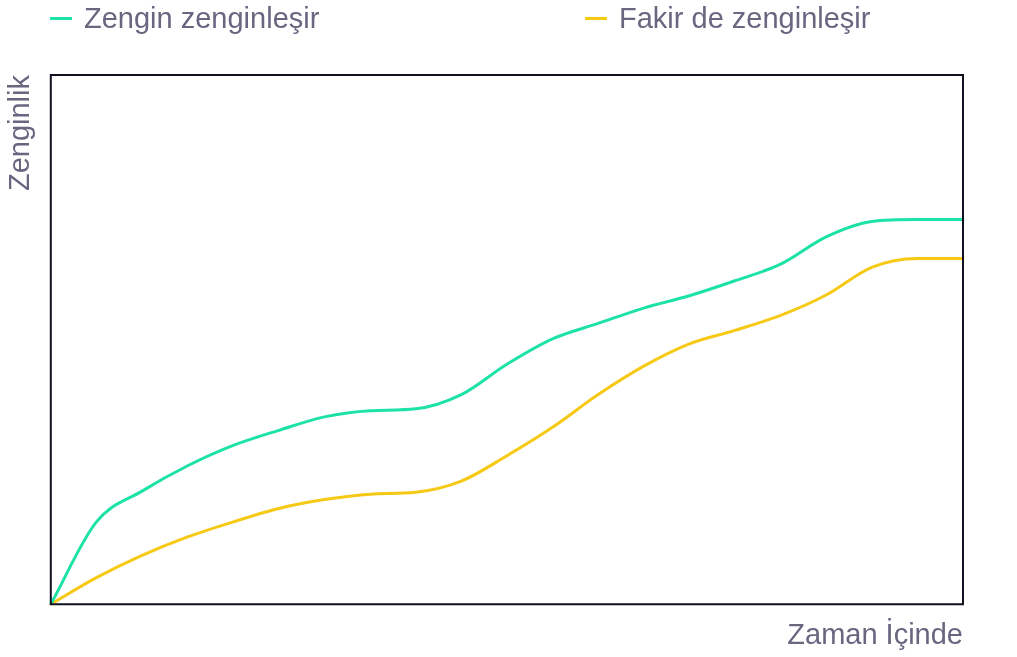 This screenshot has width=1017, height=657. I want to click on legend-label: Zengin zenginleşir, so click(202, 18).